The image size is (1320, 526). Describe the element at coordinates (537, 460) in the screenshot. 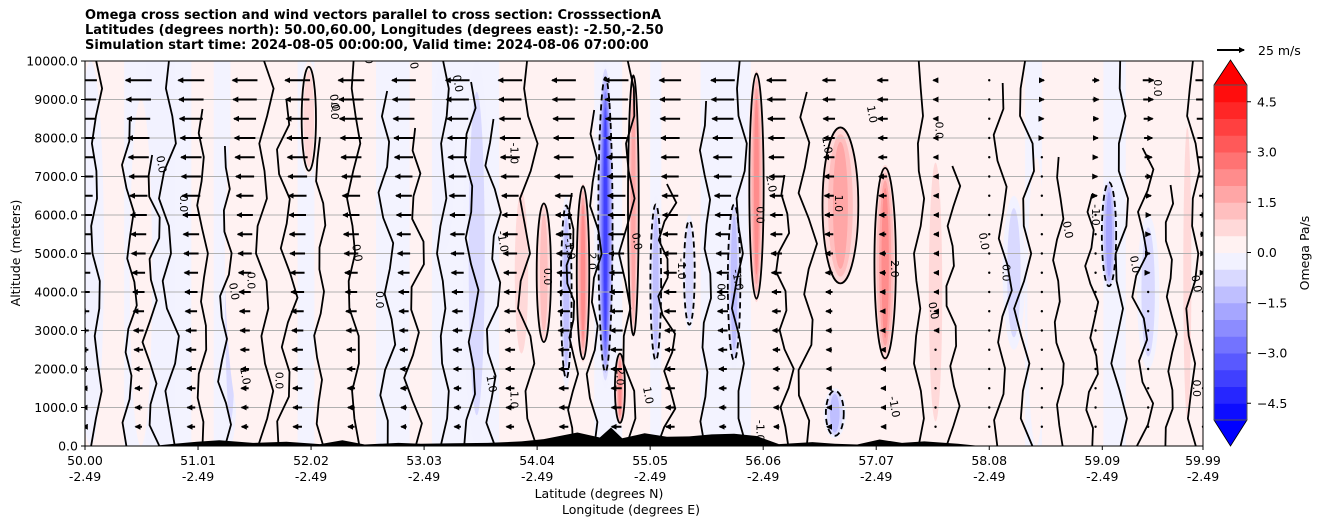

I see `x-tick-label-lat: 54.04` at that location.